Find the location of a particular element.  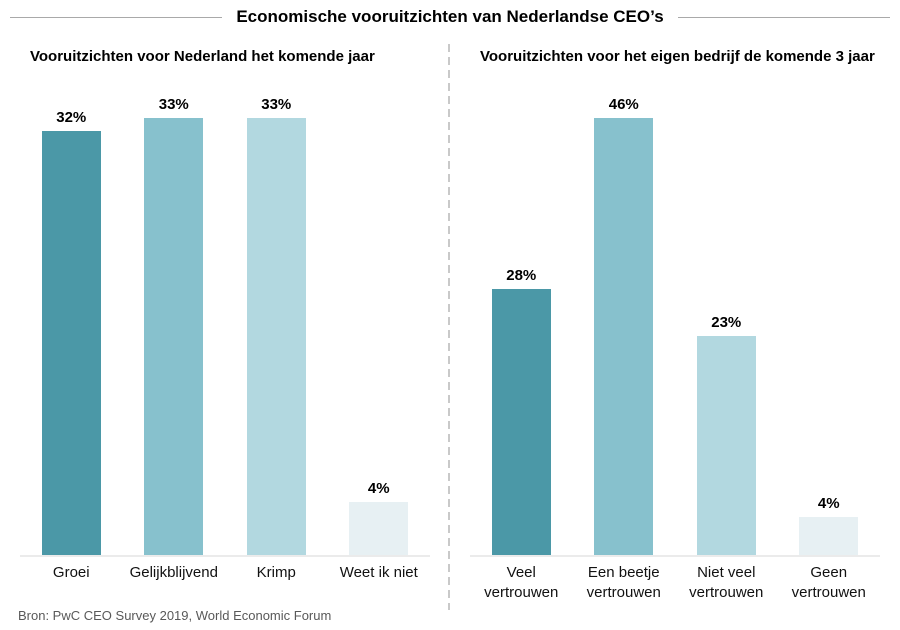

category-label: Veel vertrouwen is located at coordinates (521, 582).